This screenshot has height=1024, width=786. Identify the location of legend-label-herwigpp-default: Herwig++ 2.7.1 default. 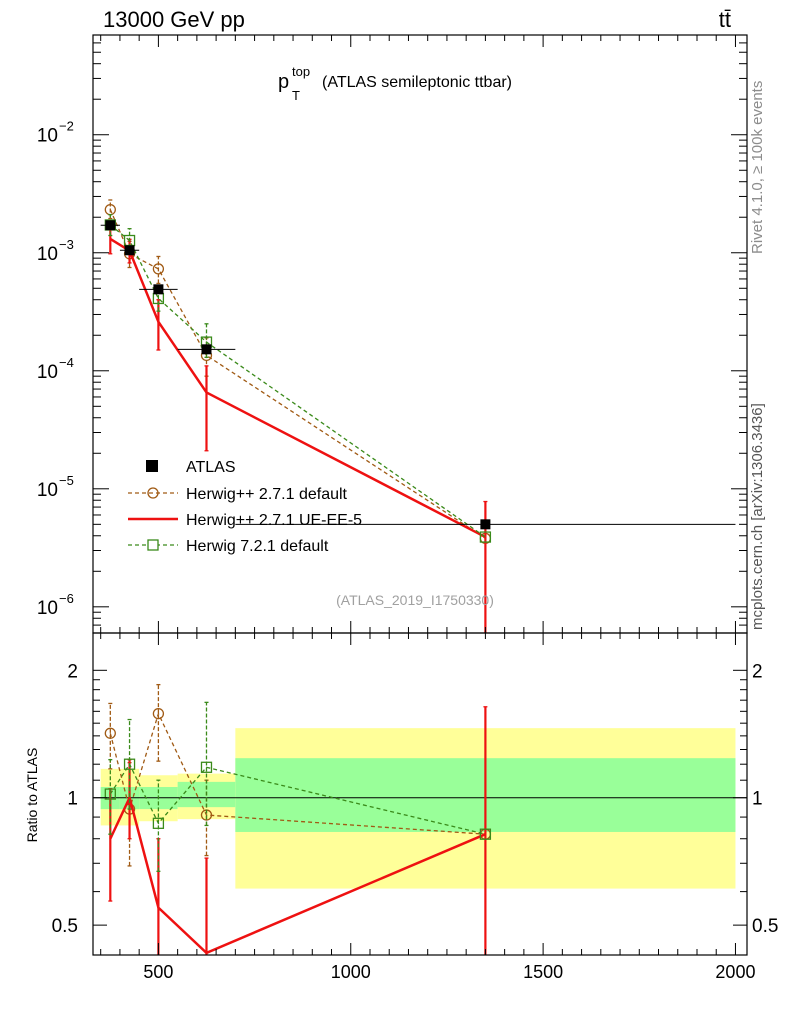
(267, 494).